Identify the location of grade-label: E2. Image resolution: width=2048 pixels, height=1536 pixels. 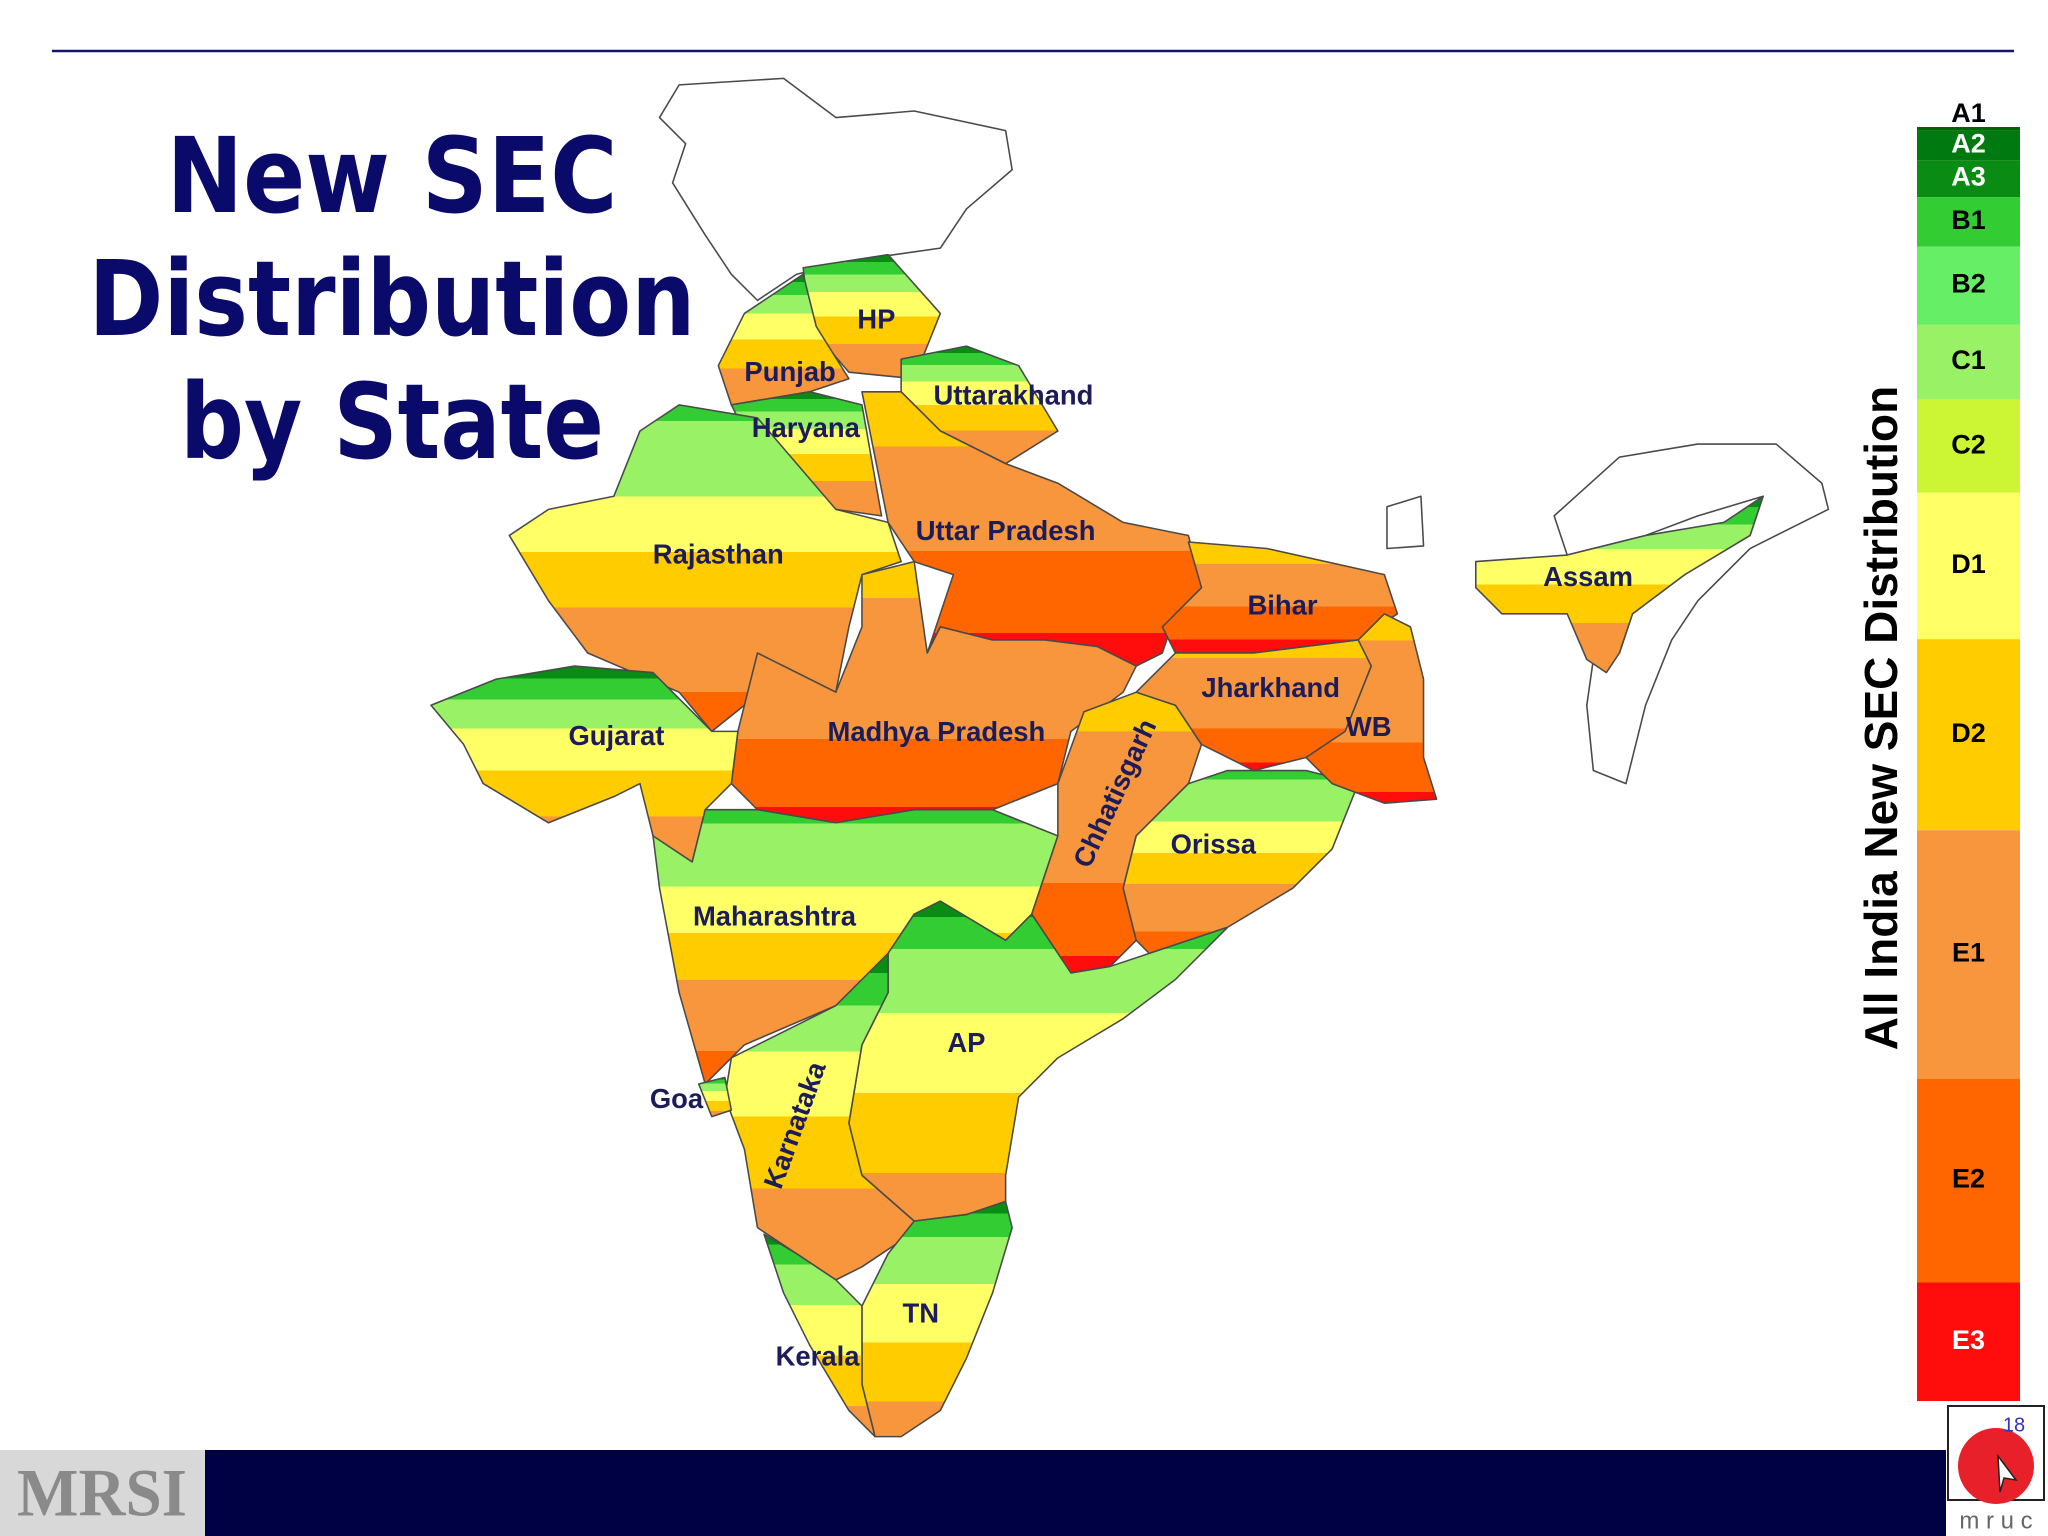
(1968, 1179).